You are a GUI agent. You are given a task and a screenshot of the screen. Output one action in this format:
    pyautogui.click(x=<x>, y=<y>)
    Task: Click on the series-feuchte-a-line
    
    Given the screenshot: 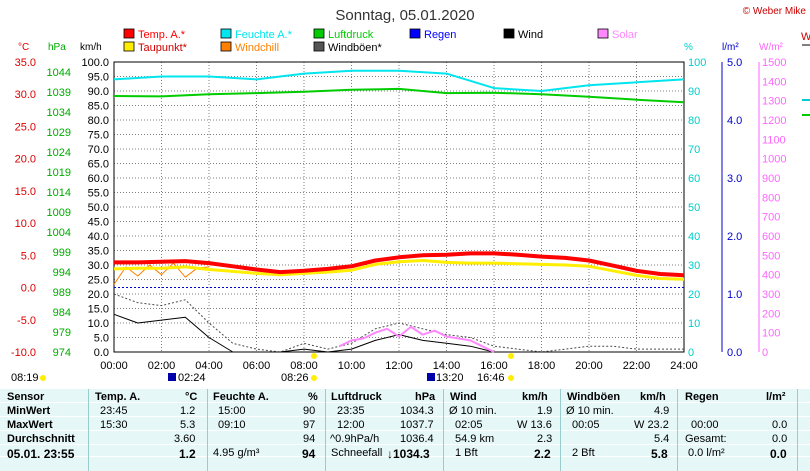 What is the action you would take?
    pyautogui.click(x=399, y=80)
    